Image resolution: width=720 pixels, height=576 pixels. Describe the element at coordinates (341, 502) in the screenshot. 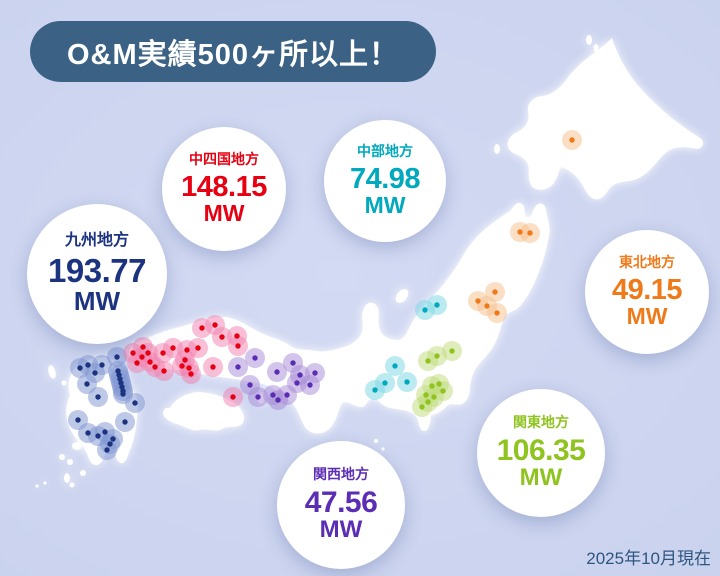

I see `region-mw-value: 47.56` at that location.